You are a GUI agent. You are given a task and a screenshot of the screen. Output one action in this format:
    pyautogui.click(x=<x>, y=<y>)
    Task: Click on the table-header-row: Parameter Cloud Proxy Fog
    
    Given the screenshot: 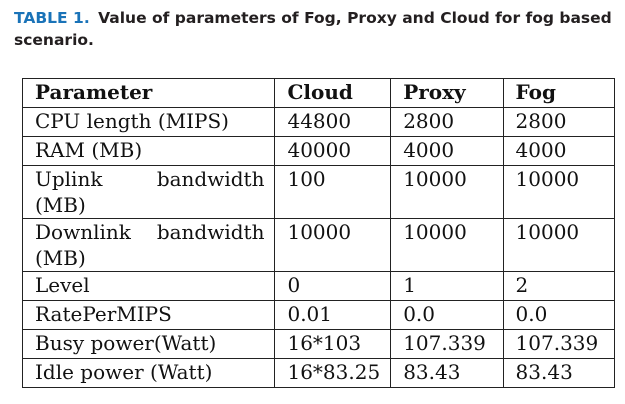 What is the action you would take?
    pyautogui.click(x=318, y=93)
    